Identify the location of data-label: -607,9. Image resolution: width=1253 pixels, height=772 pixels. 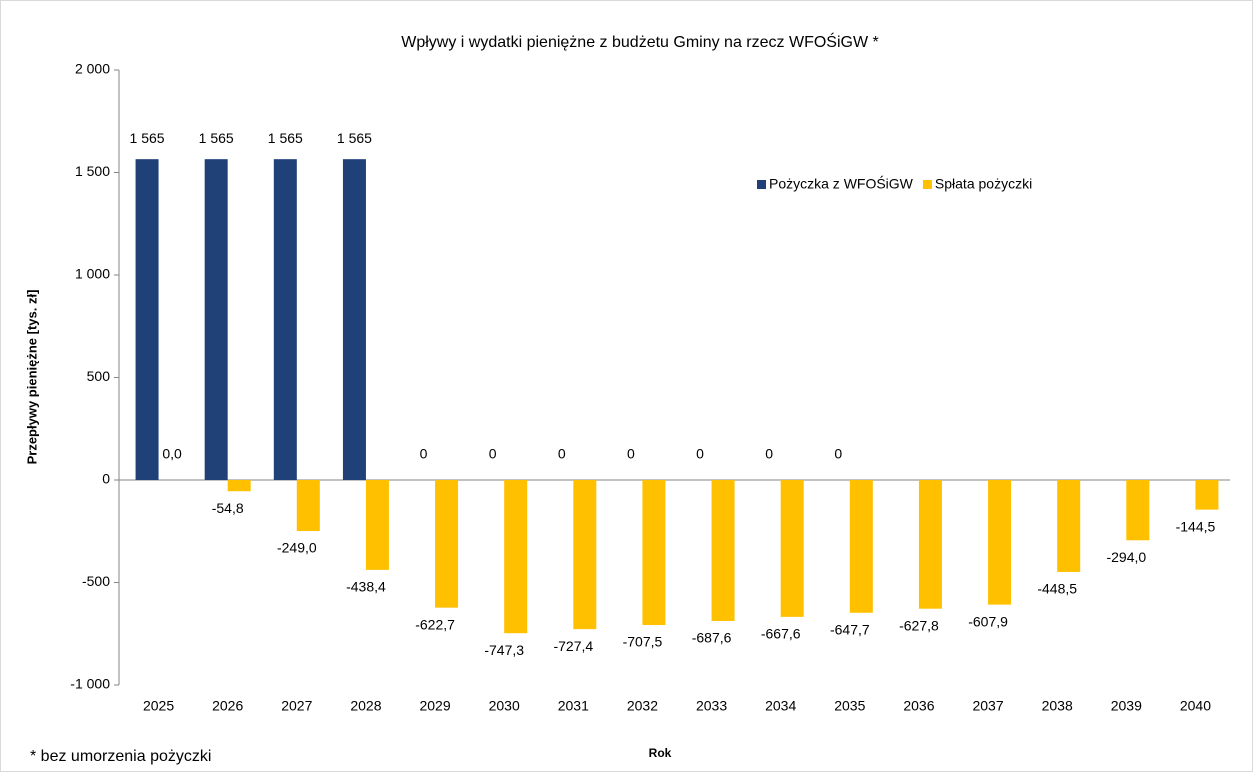
(988, 621).